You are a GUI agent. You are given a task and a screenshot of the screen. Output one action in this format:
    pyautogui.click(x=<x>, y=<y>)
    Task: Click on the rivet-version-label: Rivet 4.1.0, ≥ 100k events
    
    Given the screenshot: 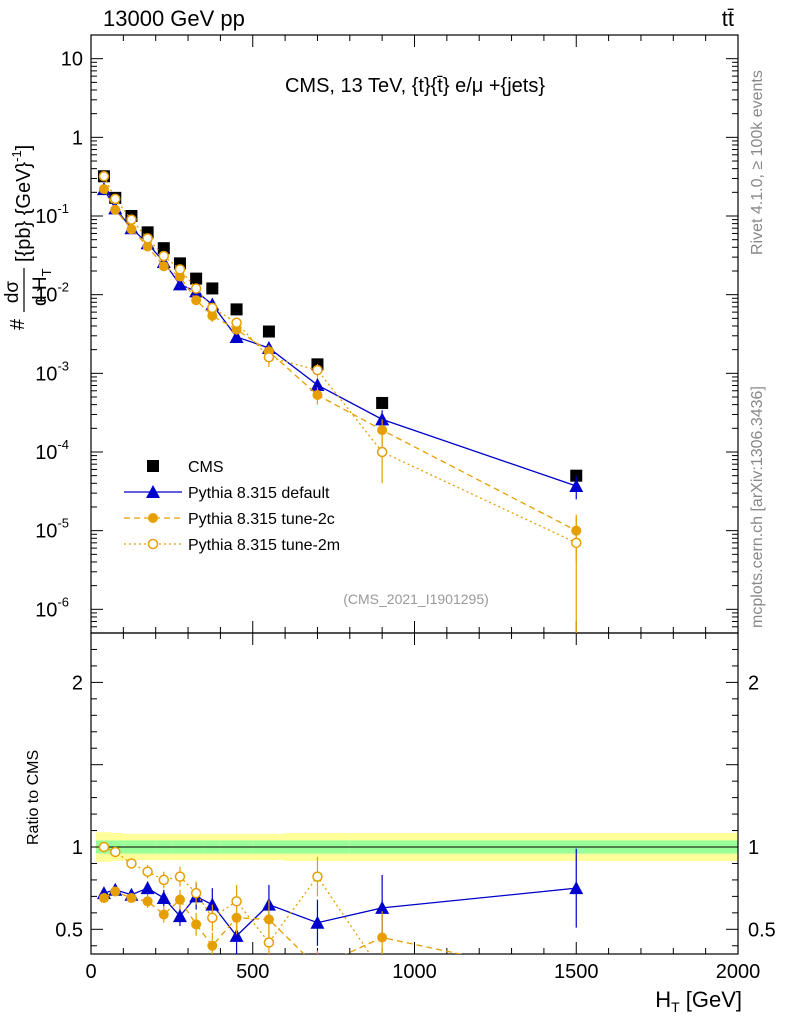 What is the action you would take?
    pyautogui.click(x=757, y=162)
    